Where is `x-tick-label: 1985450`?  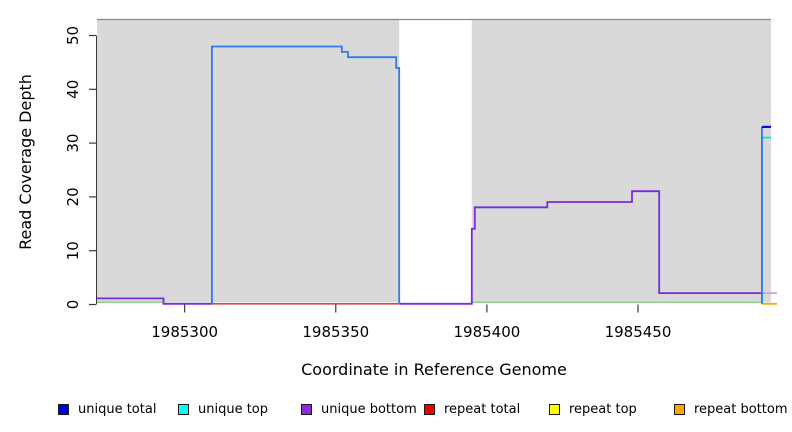
x-tick-label: 1985450 is located at coordinates (638, 332).